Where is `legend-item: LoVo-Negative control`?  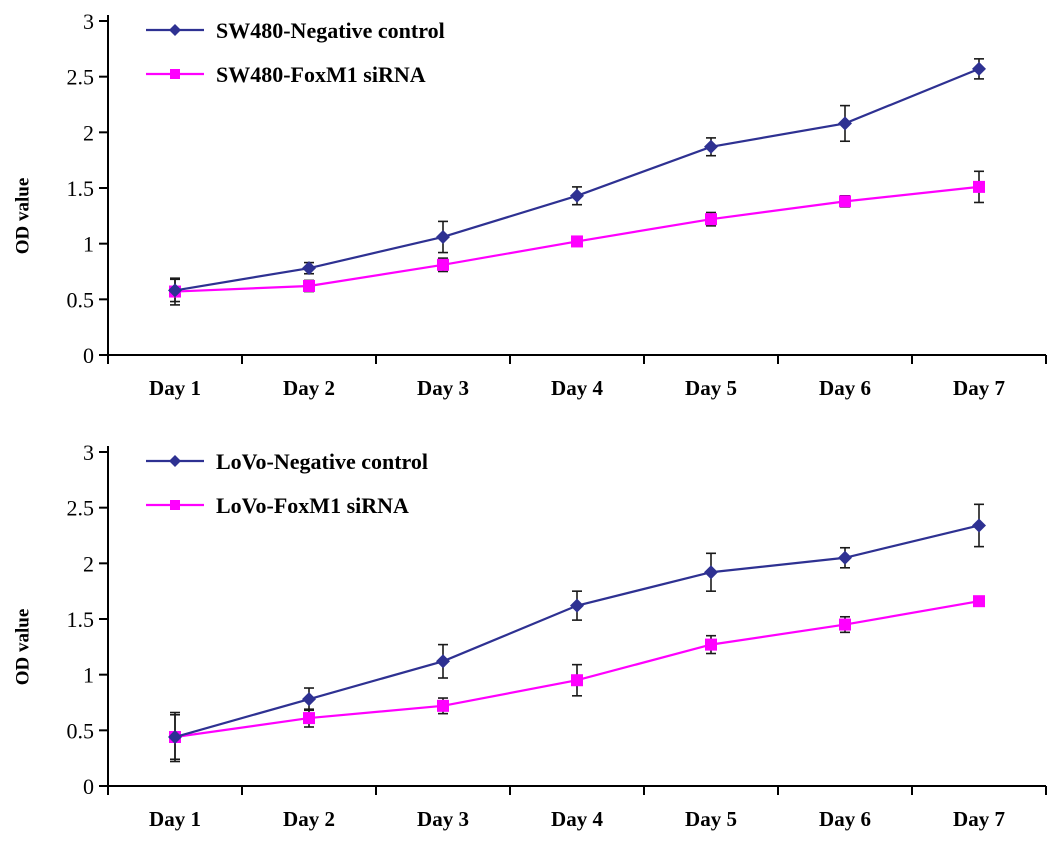
legend-item: LoVo-Negative control is located at coordinates (287, 461).